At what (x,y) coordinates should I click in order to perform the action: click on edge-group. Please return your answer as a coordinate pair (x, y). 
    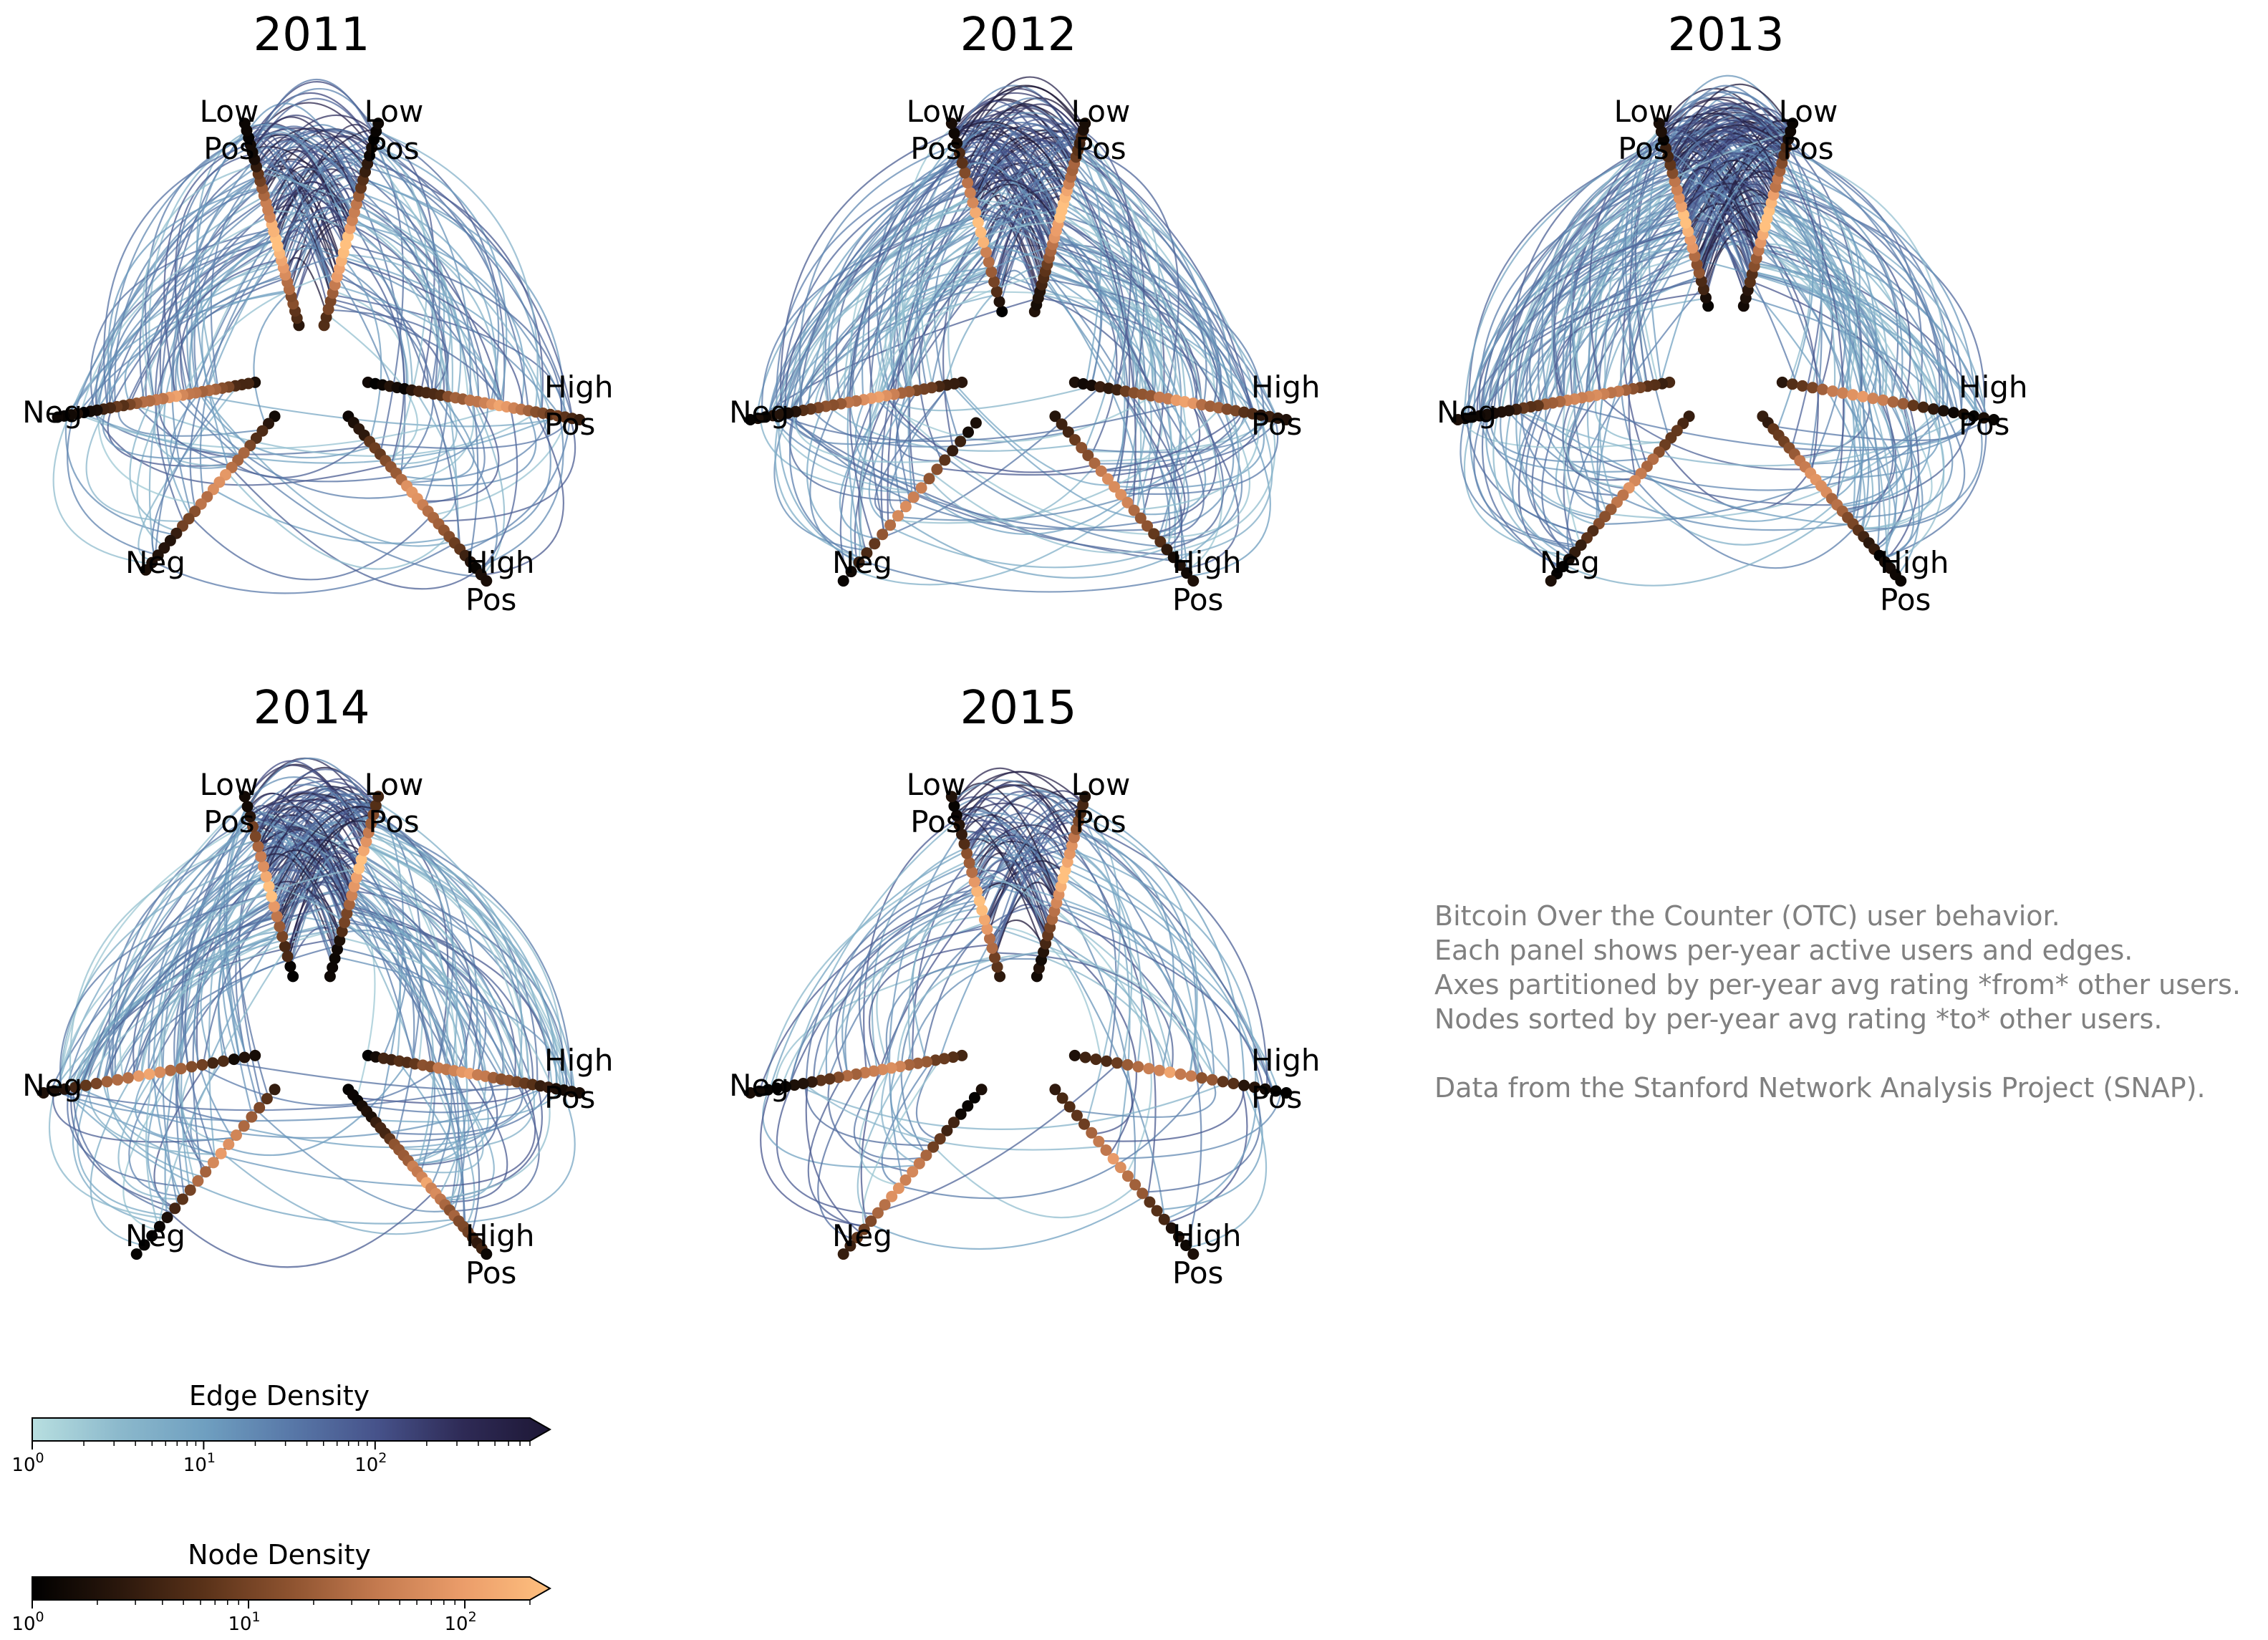
    Looking at the image, I should click on (1020, 1008).